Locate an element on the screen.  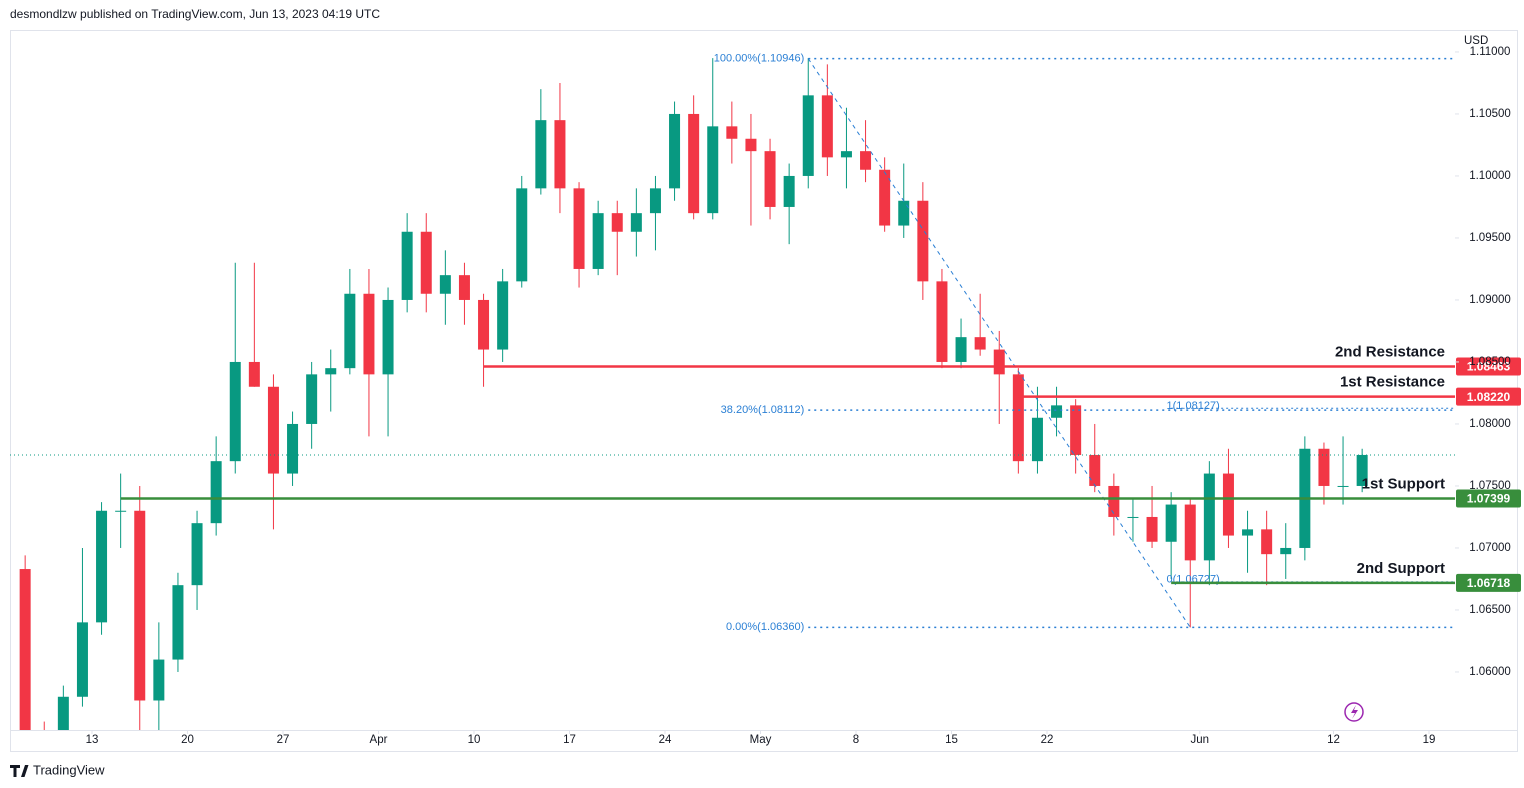
y-tick-label: 1.09000 is located at coordinates (1490, 300).